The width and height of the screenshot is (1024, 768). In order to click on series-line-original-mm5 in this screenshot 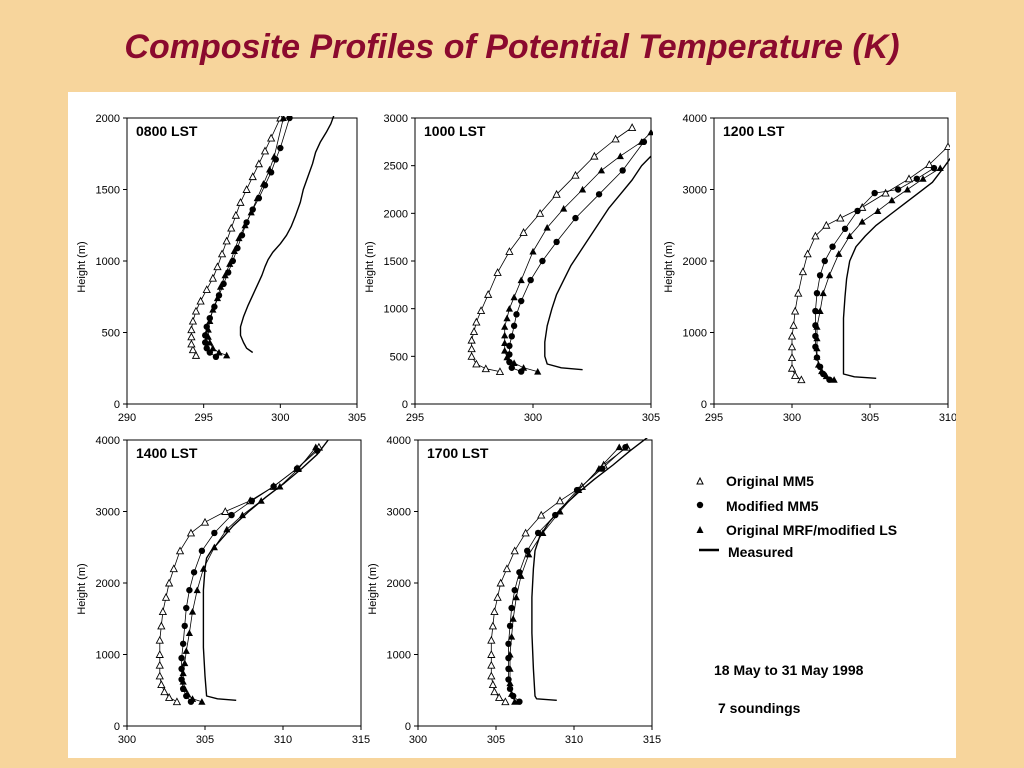, I will do `click(559, 574)`.